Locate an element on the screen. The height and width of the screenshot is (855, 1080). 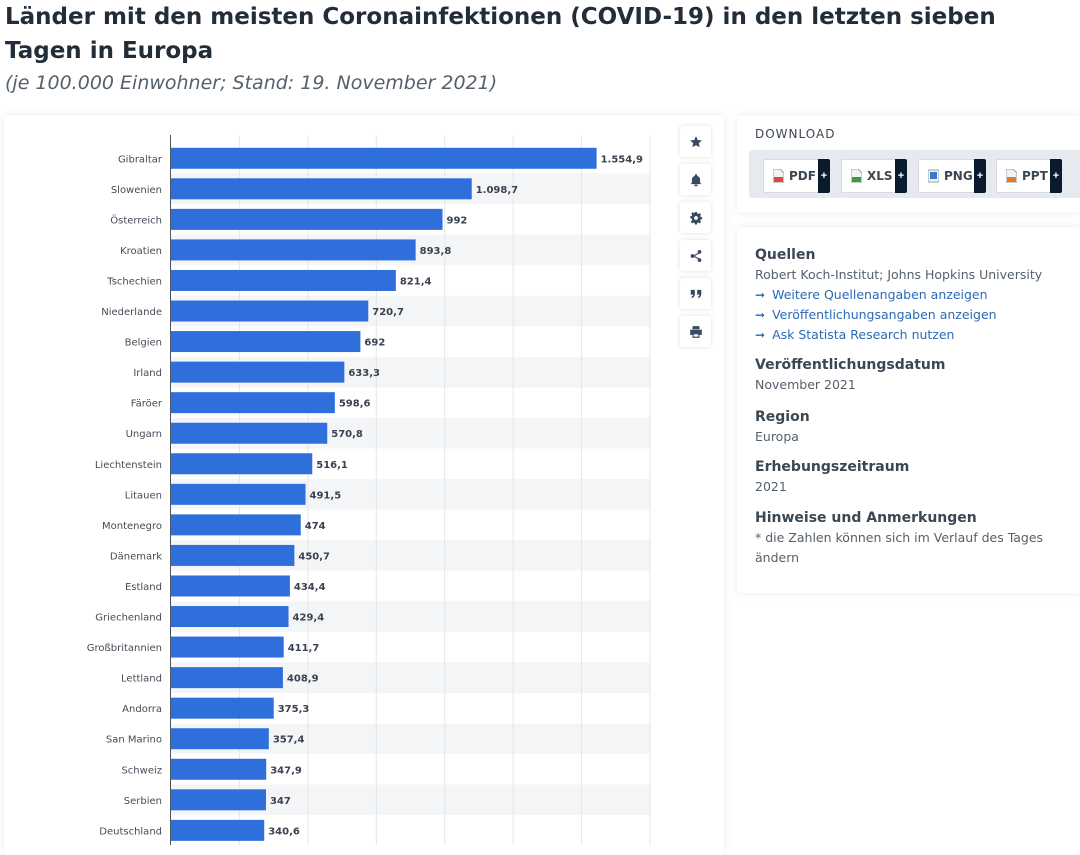
print-button is located at coordinates (695, 331).